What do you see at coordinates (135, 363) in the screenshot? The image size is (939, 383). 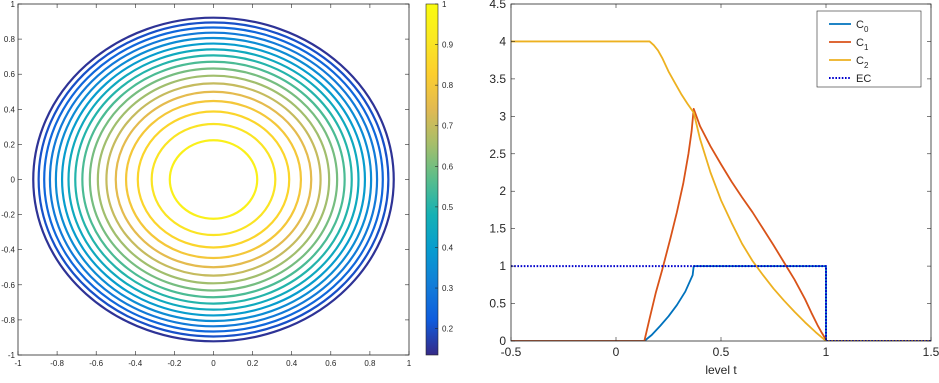 I see `x-tick-label: -0.4` at bounding box center [135, 363].